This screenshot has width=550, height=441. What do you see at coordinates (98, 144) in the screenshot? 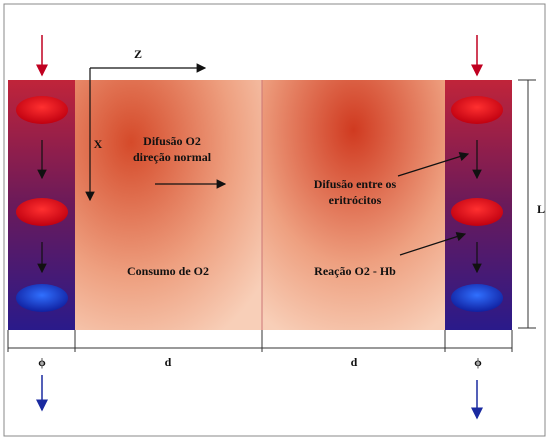
I see `x-label: X` at bounding box center [98, 144].